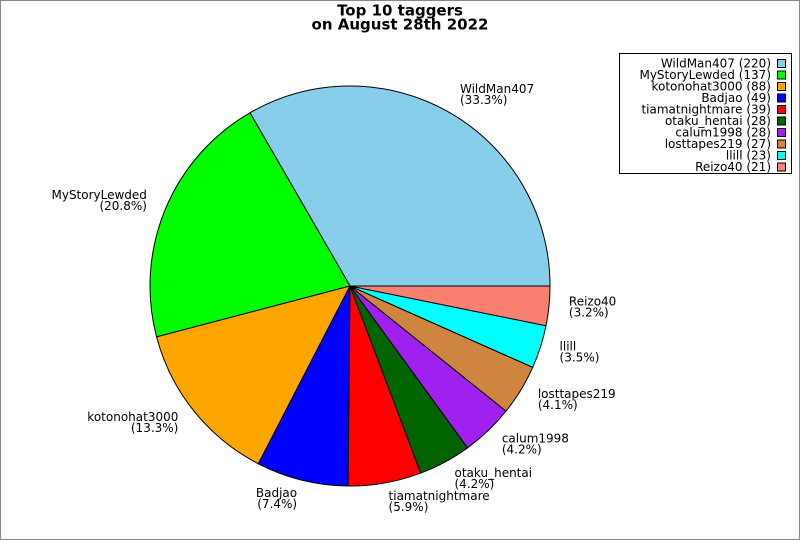  I want to click on legend-box, so click(705, 113).